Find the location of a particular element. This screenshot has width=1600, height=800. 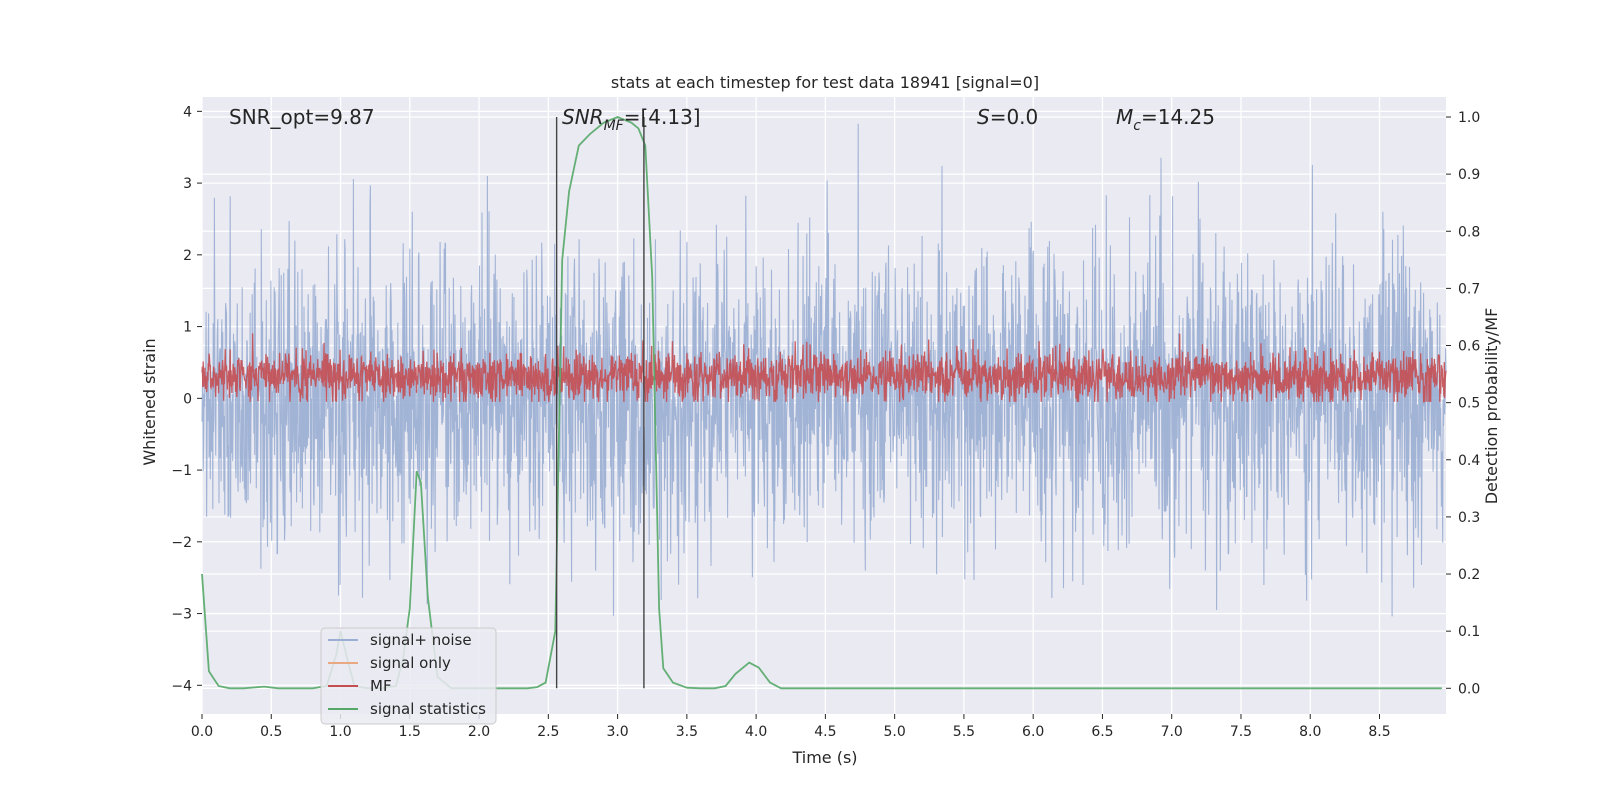

x-tick-label: 3.0 is located at coordinates (617, 732).